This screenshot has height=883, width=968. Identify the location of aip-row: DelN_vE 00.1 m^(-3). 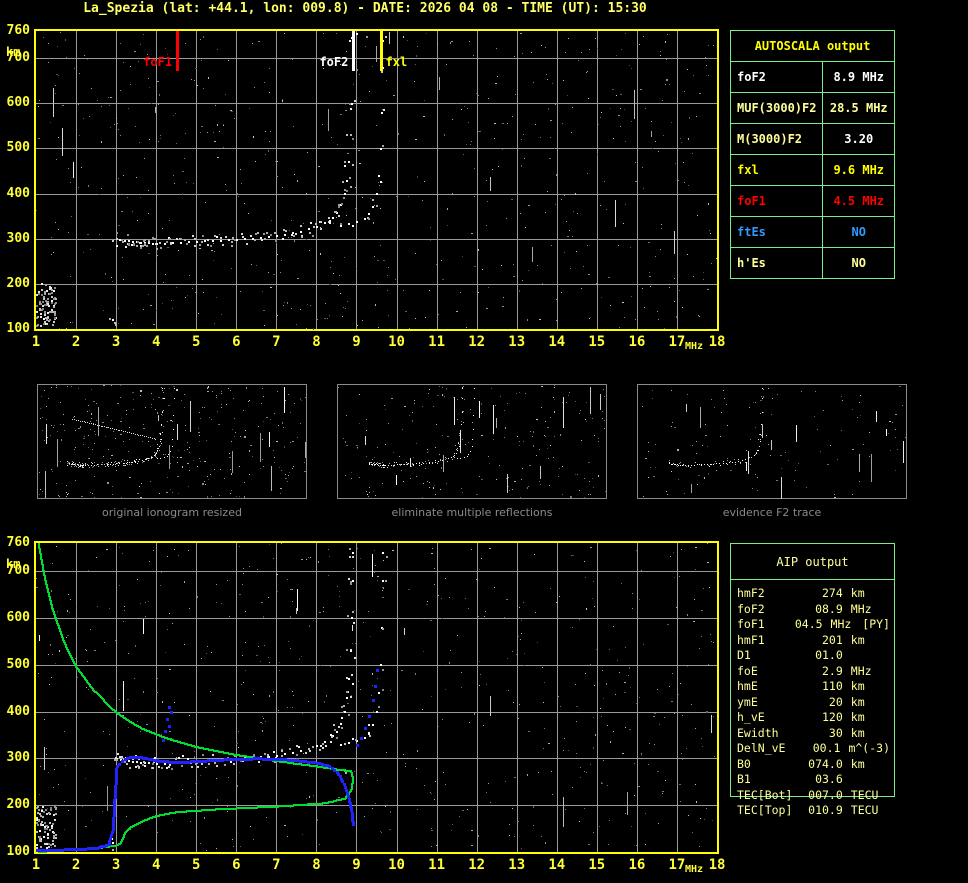
(813, 749).